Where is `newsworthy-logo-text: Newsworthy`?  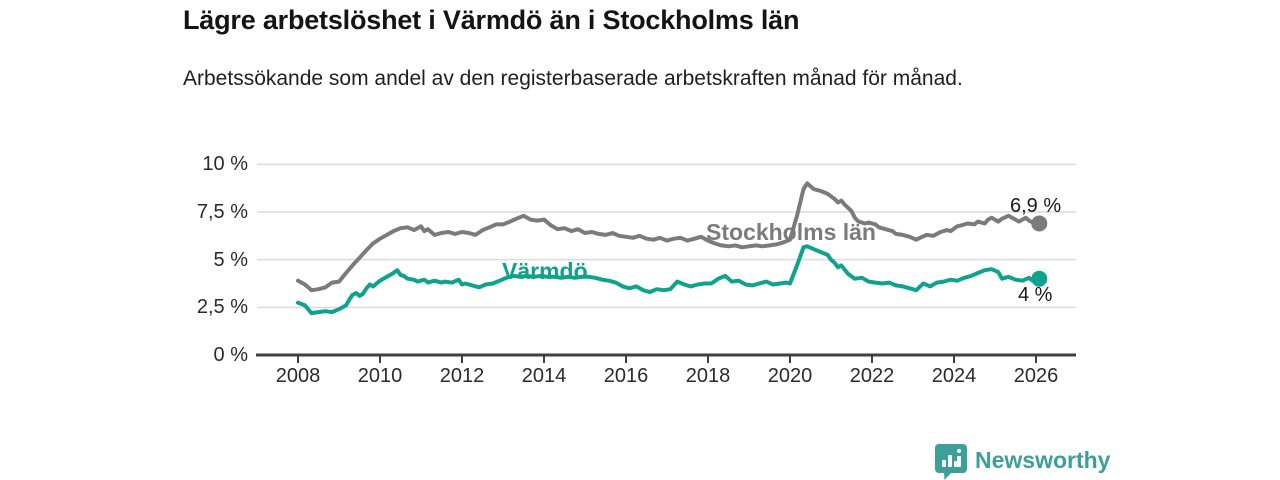
newsworthy-logo-text: Newsworthy is located at coordinates (1043, 460).